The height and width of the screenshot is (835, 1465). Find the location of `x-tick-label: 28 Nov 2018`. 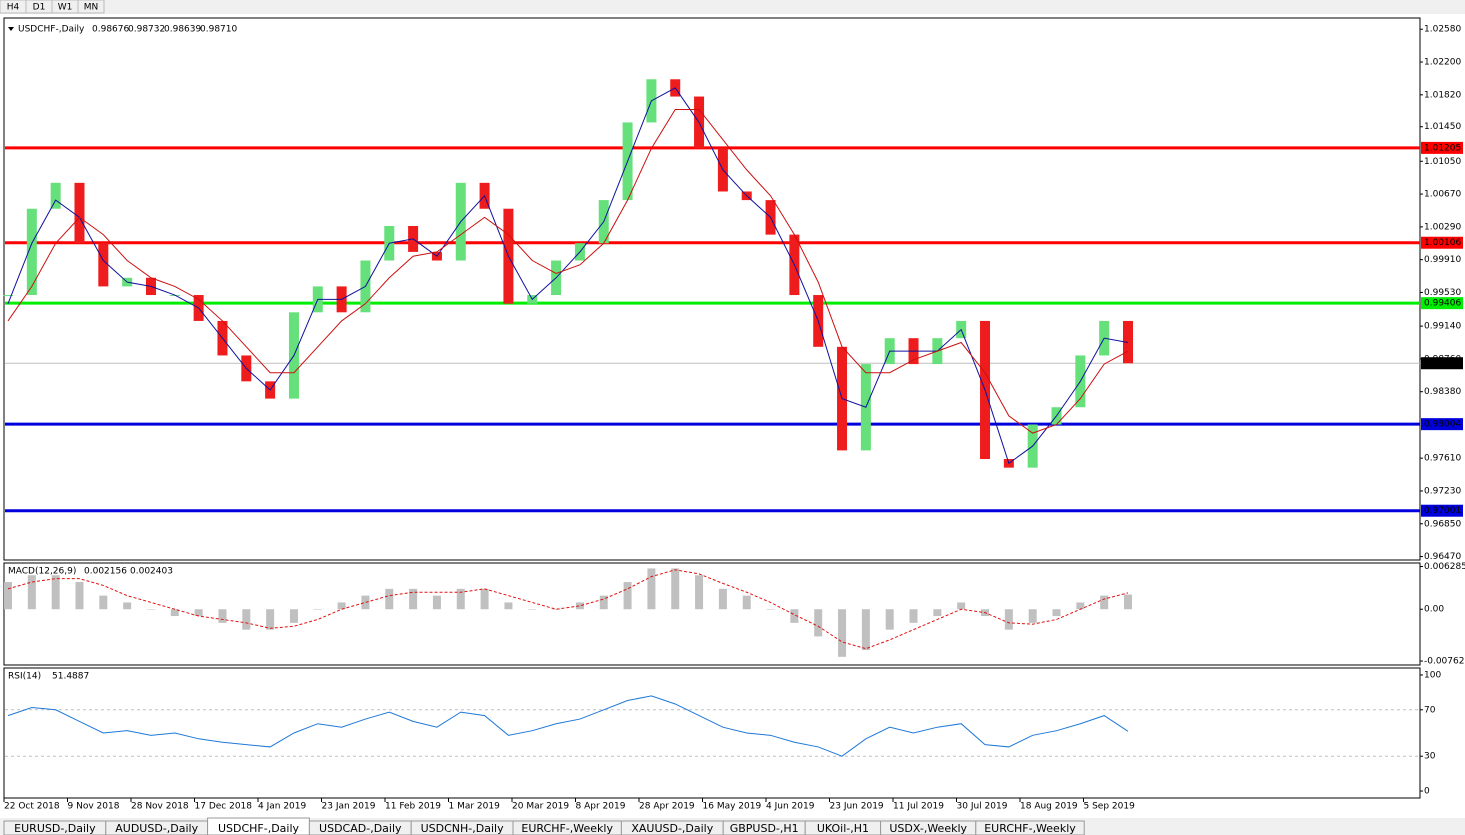

x-tick-label: 28 Nov 2018 is located at coordinates (160, 807).